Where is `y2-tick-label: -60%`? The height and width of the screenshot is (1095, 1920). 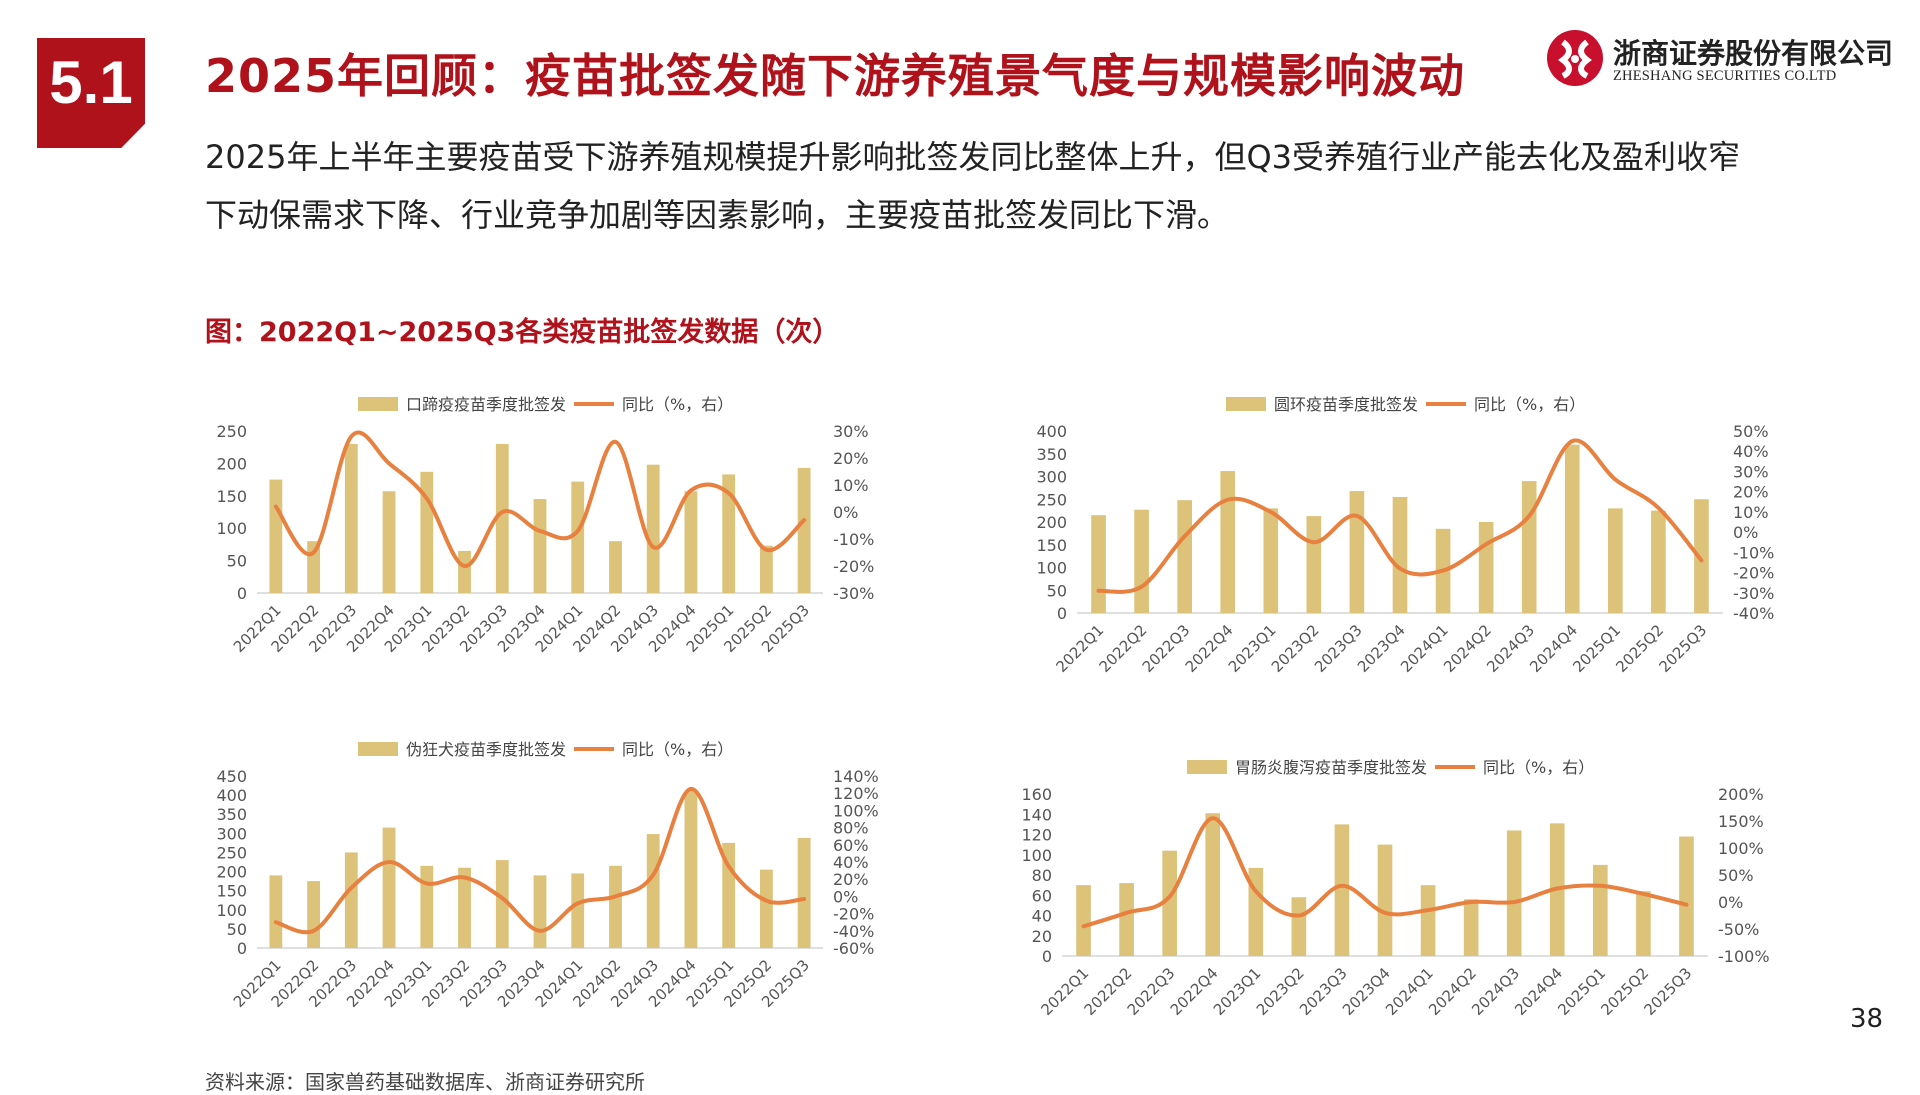
y2-tick-label: -60% is located at coordinates (853, 948).